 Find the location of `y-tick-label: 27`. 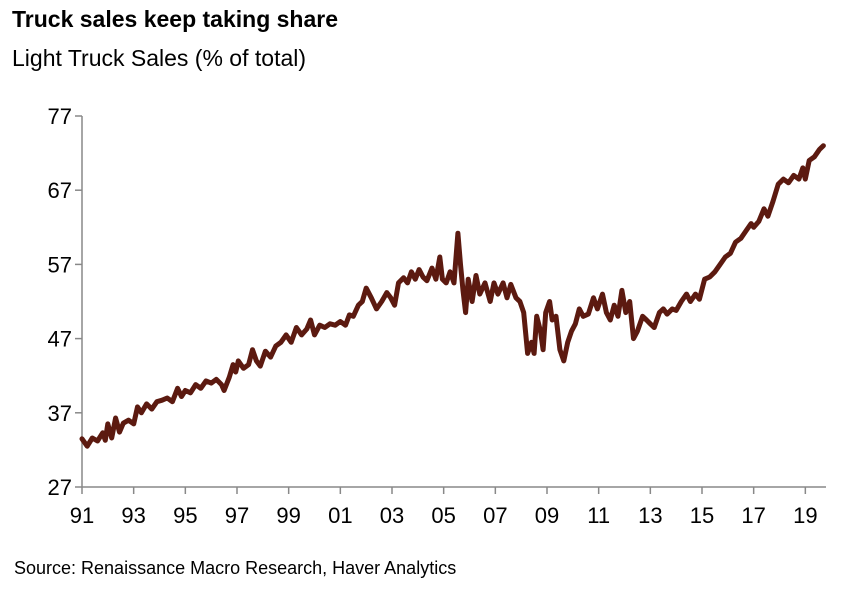

y-tick-label: 27 is located at coordinates (60, 487).